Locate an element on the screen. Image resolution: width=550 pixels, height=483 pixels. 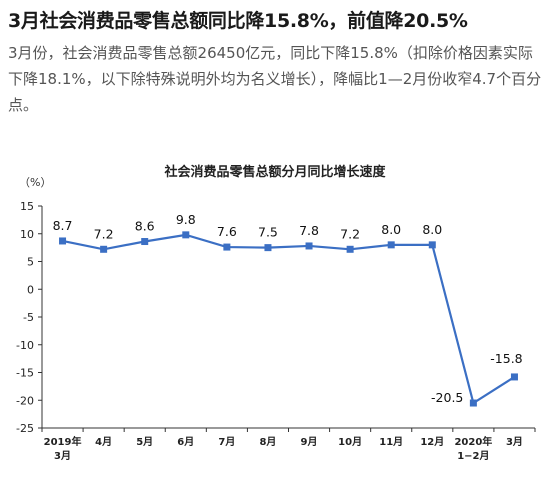
x-tick-label: 10月 is located at coordinates (350, 442).